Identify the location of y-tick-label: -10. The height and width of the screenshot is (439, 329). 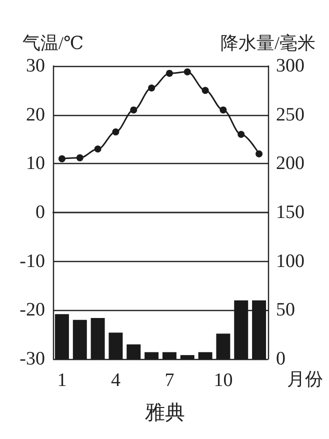
(32, 261).